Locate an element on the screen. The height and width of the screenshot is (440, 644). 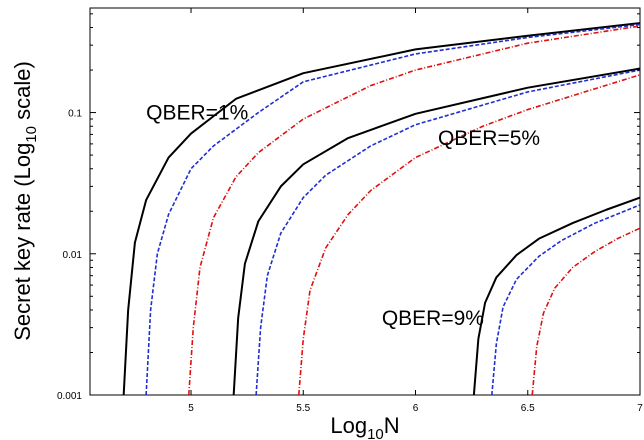
annotation-2: QBER=5% is located at coordinates (489, 138).